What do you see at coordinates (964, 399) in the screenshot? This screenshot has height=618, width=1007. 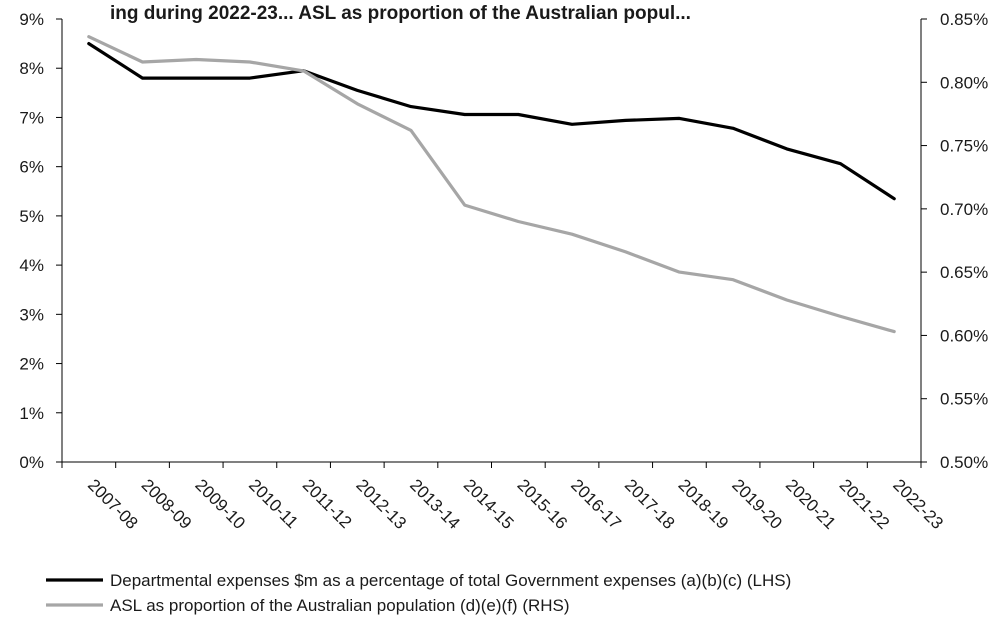 I see `right-tick-label: 0.55%` at bounding box center [964, 399].